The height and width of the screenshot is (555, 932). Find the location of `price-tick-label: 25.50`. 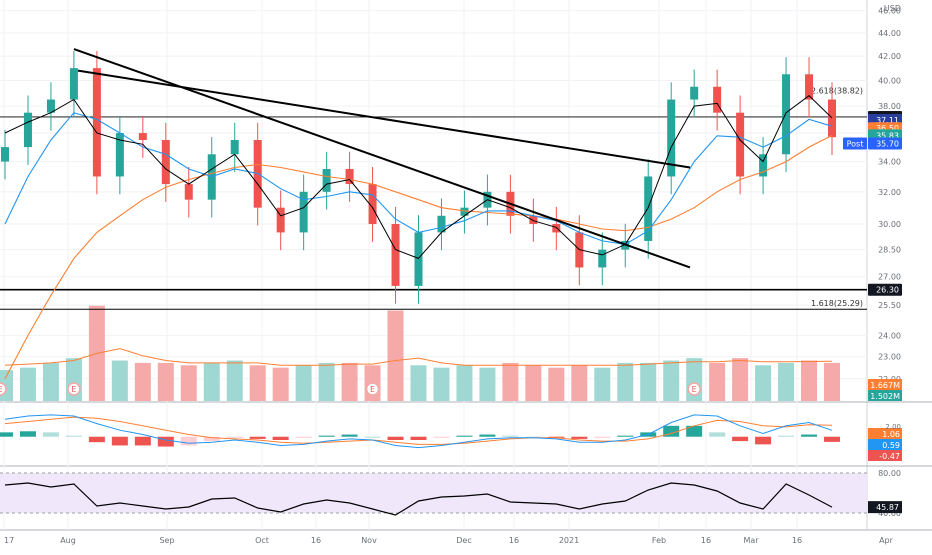

price-tick-label: 25.50 is located at coordinates (889, 305).